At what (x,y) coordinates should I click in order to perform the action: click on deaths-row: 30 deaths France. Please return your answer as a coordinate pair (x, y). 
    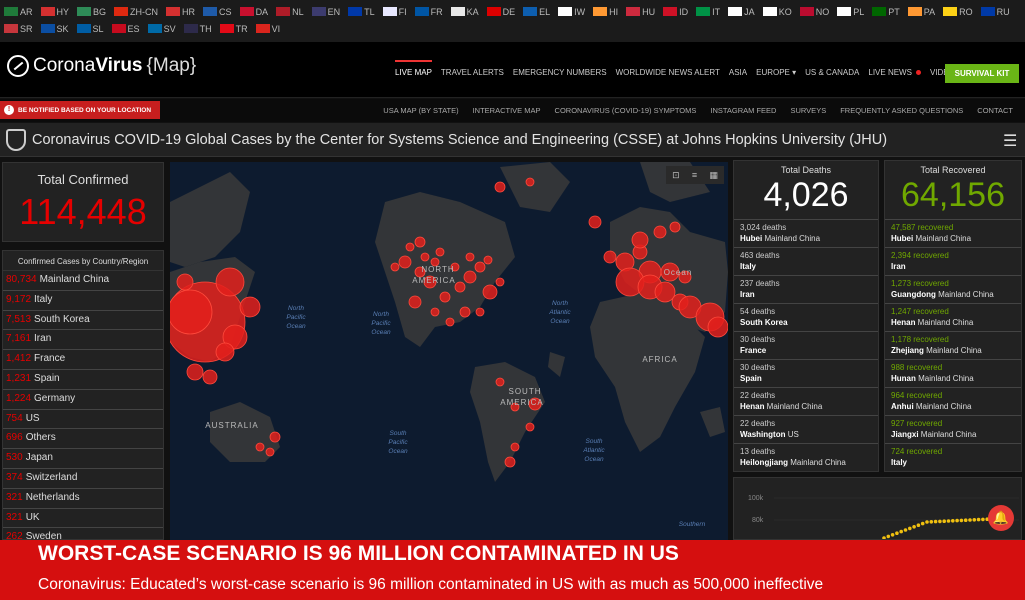
    Looking at the image, I should click on (806, 345).